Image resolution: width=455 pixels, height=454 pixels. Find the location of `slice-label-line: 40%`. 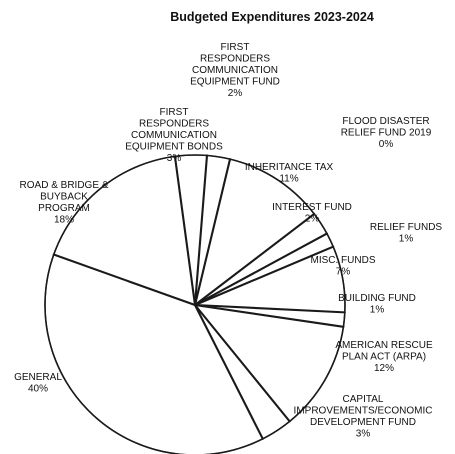

slice-label-line: 40% is located at coordinates (38, 389).